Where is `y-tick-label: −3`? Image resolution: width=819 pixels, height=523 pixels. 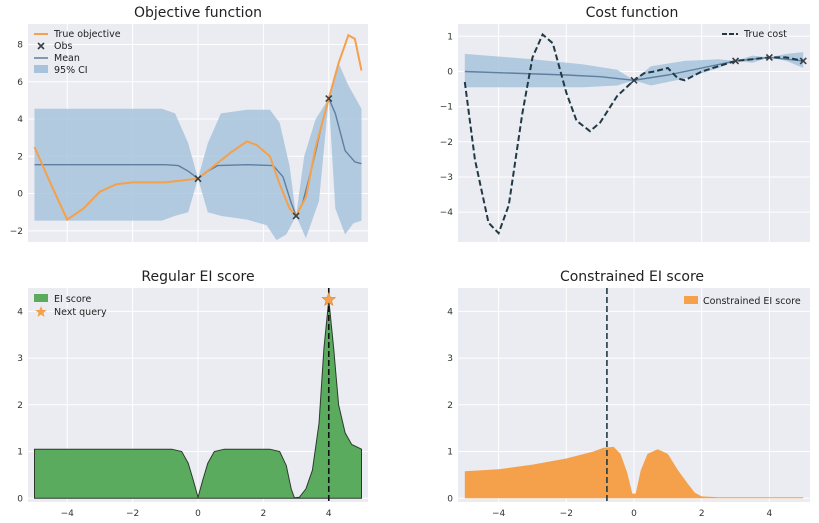 y-tick-label: −3 is located at coordinates (446, 178).